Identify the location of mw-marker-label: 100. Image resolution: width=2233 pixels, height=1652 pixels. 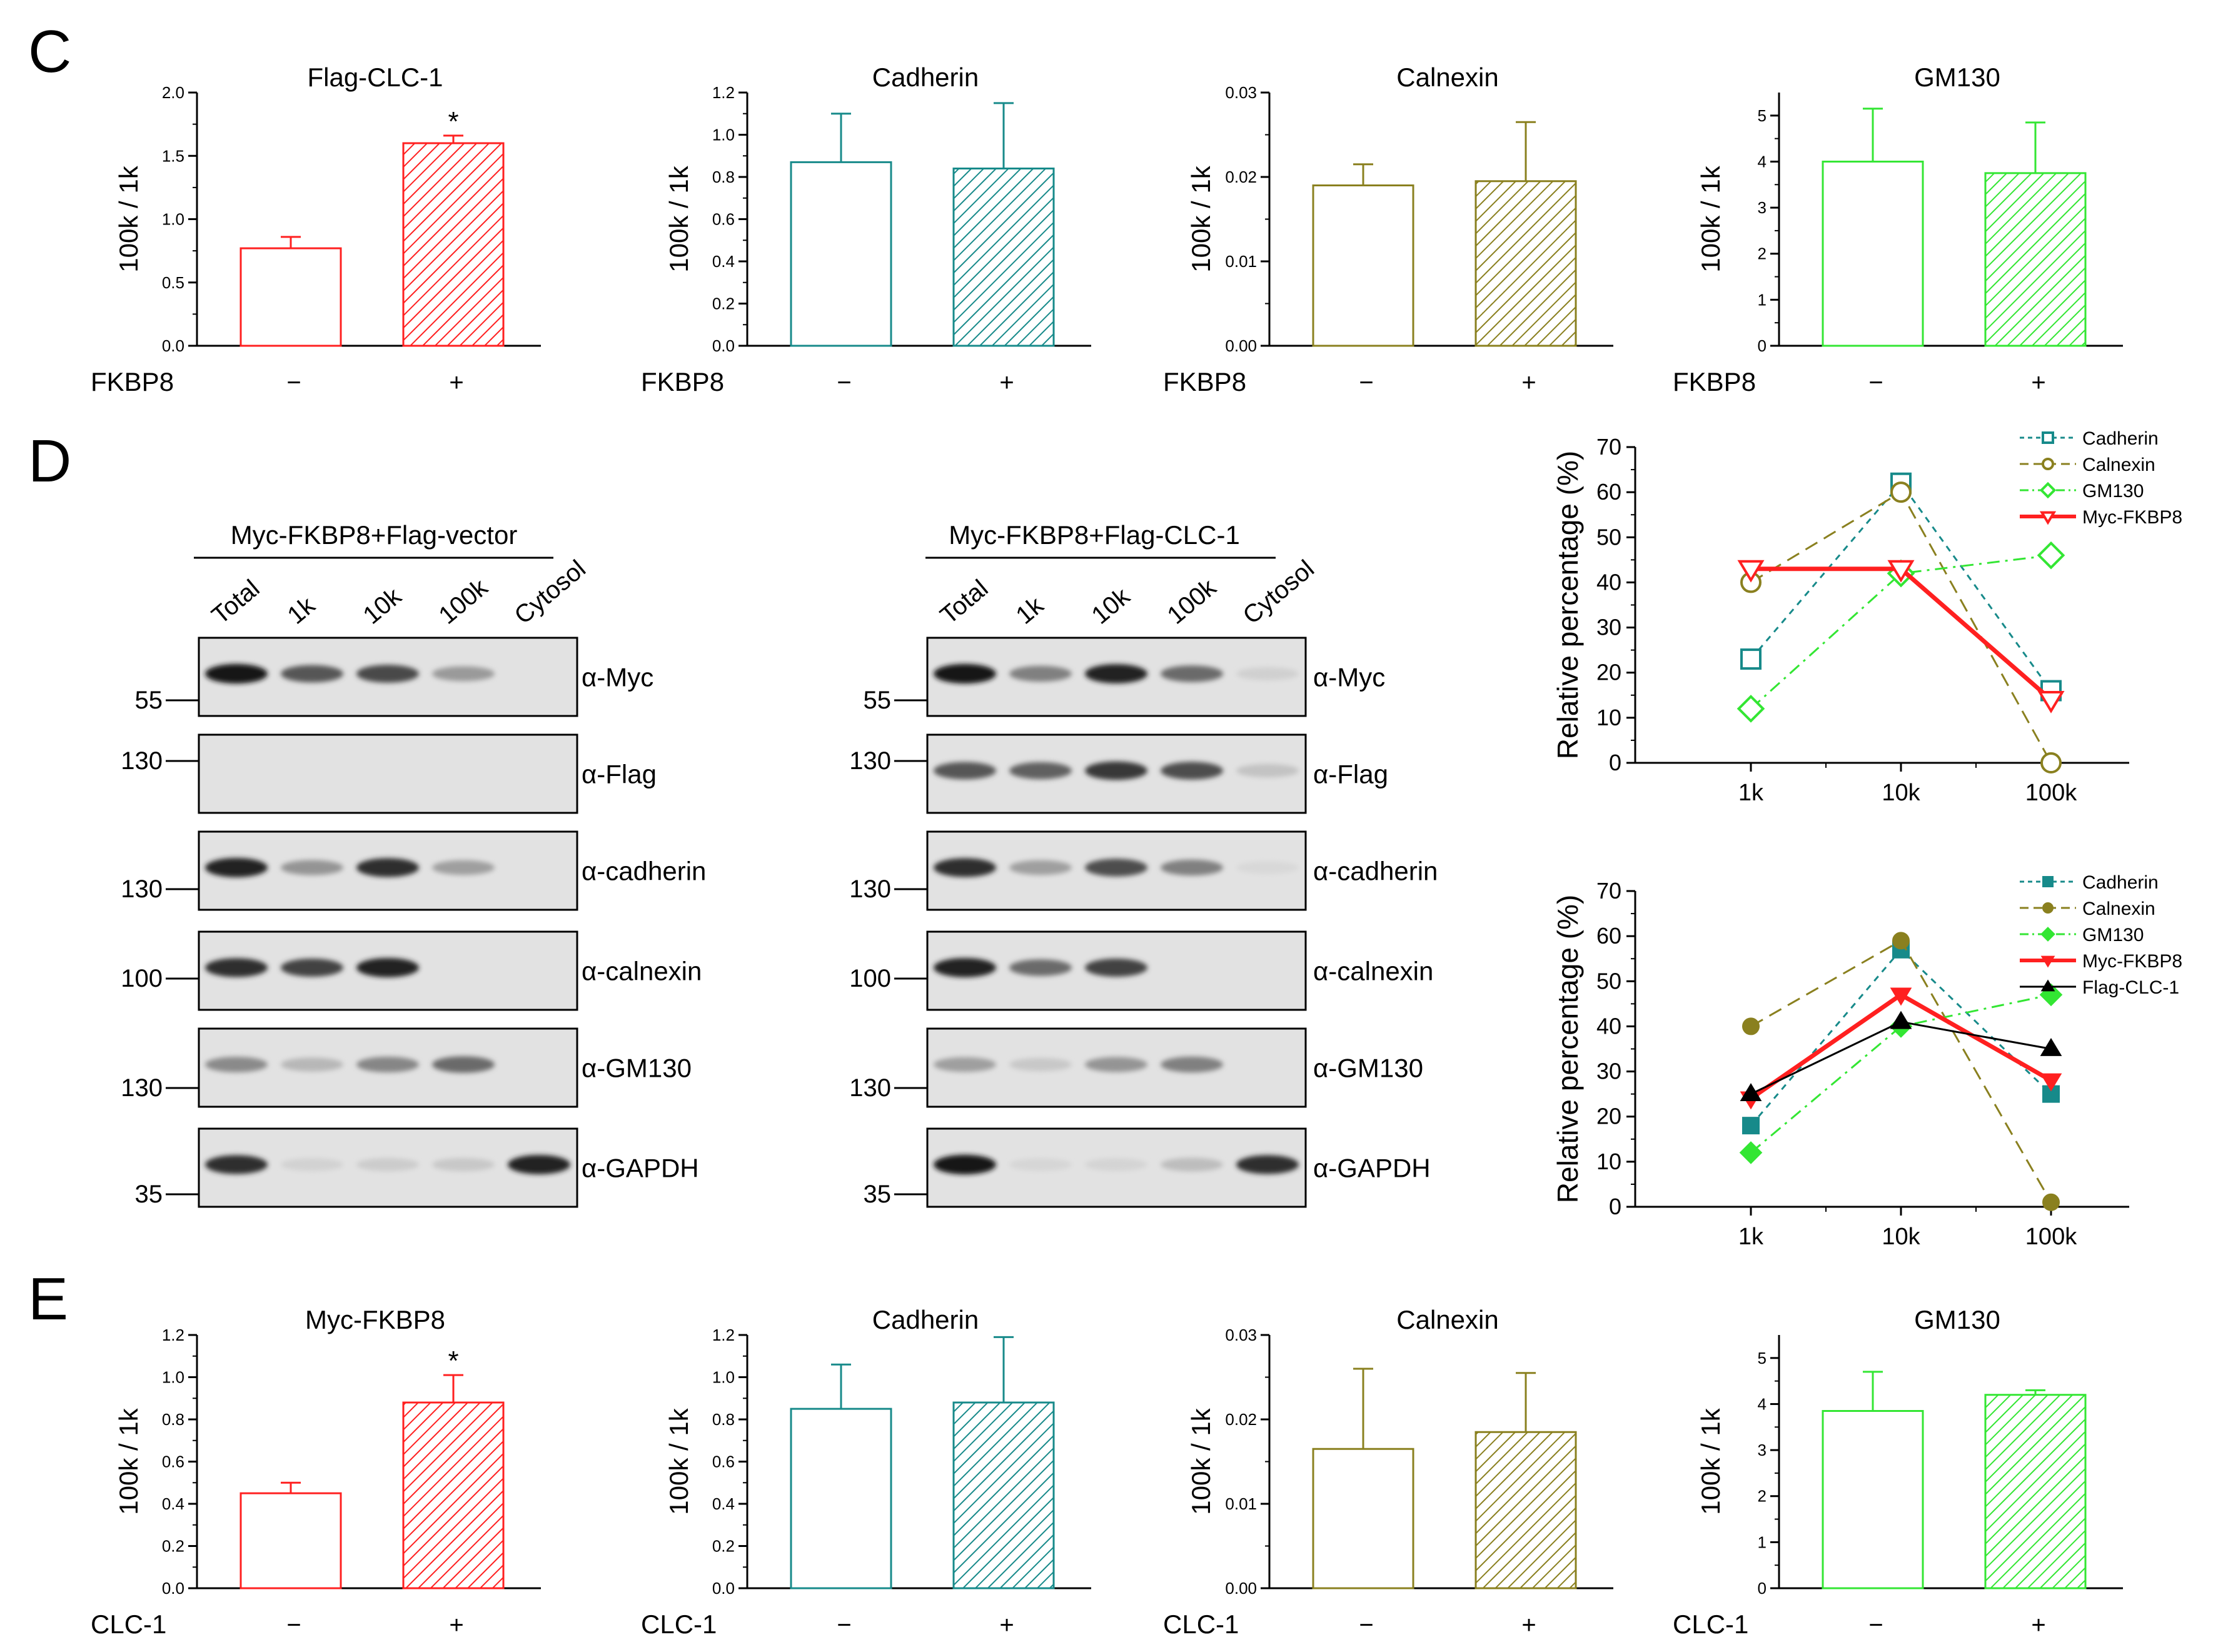
(142, 978).